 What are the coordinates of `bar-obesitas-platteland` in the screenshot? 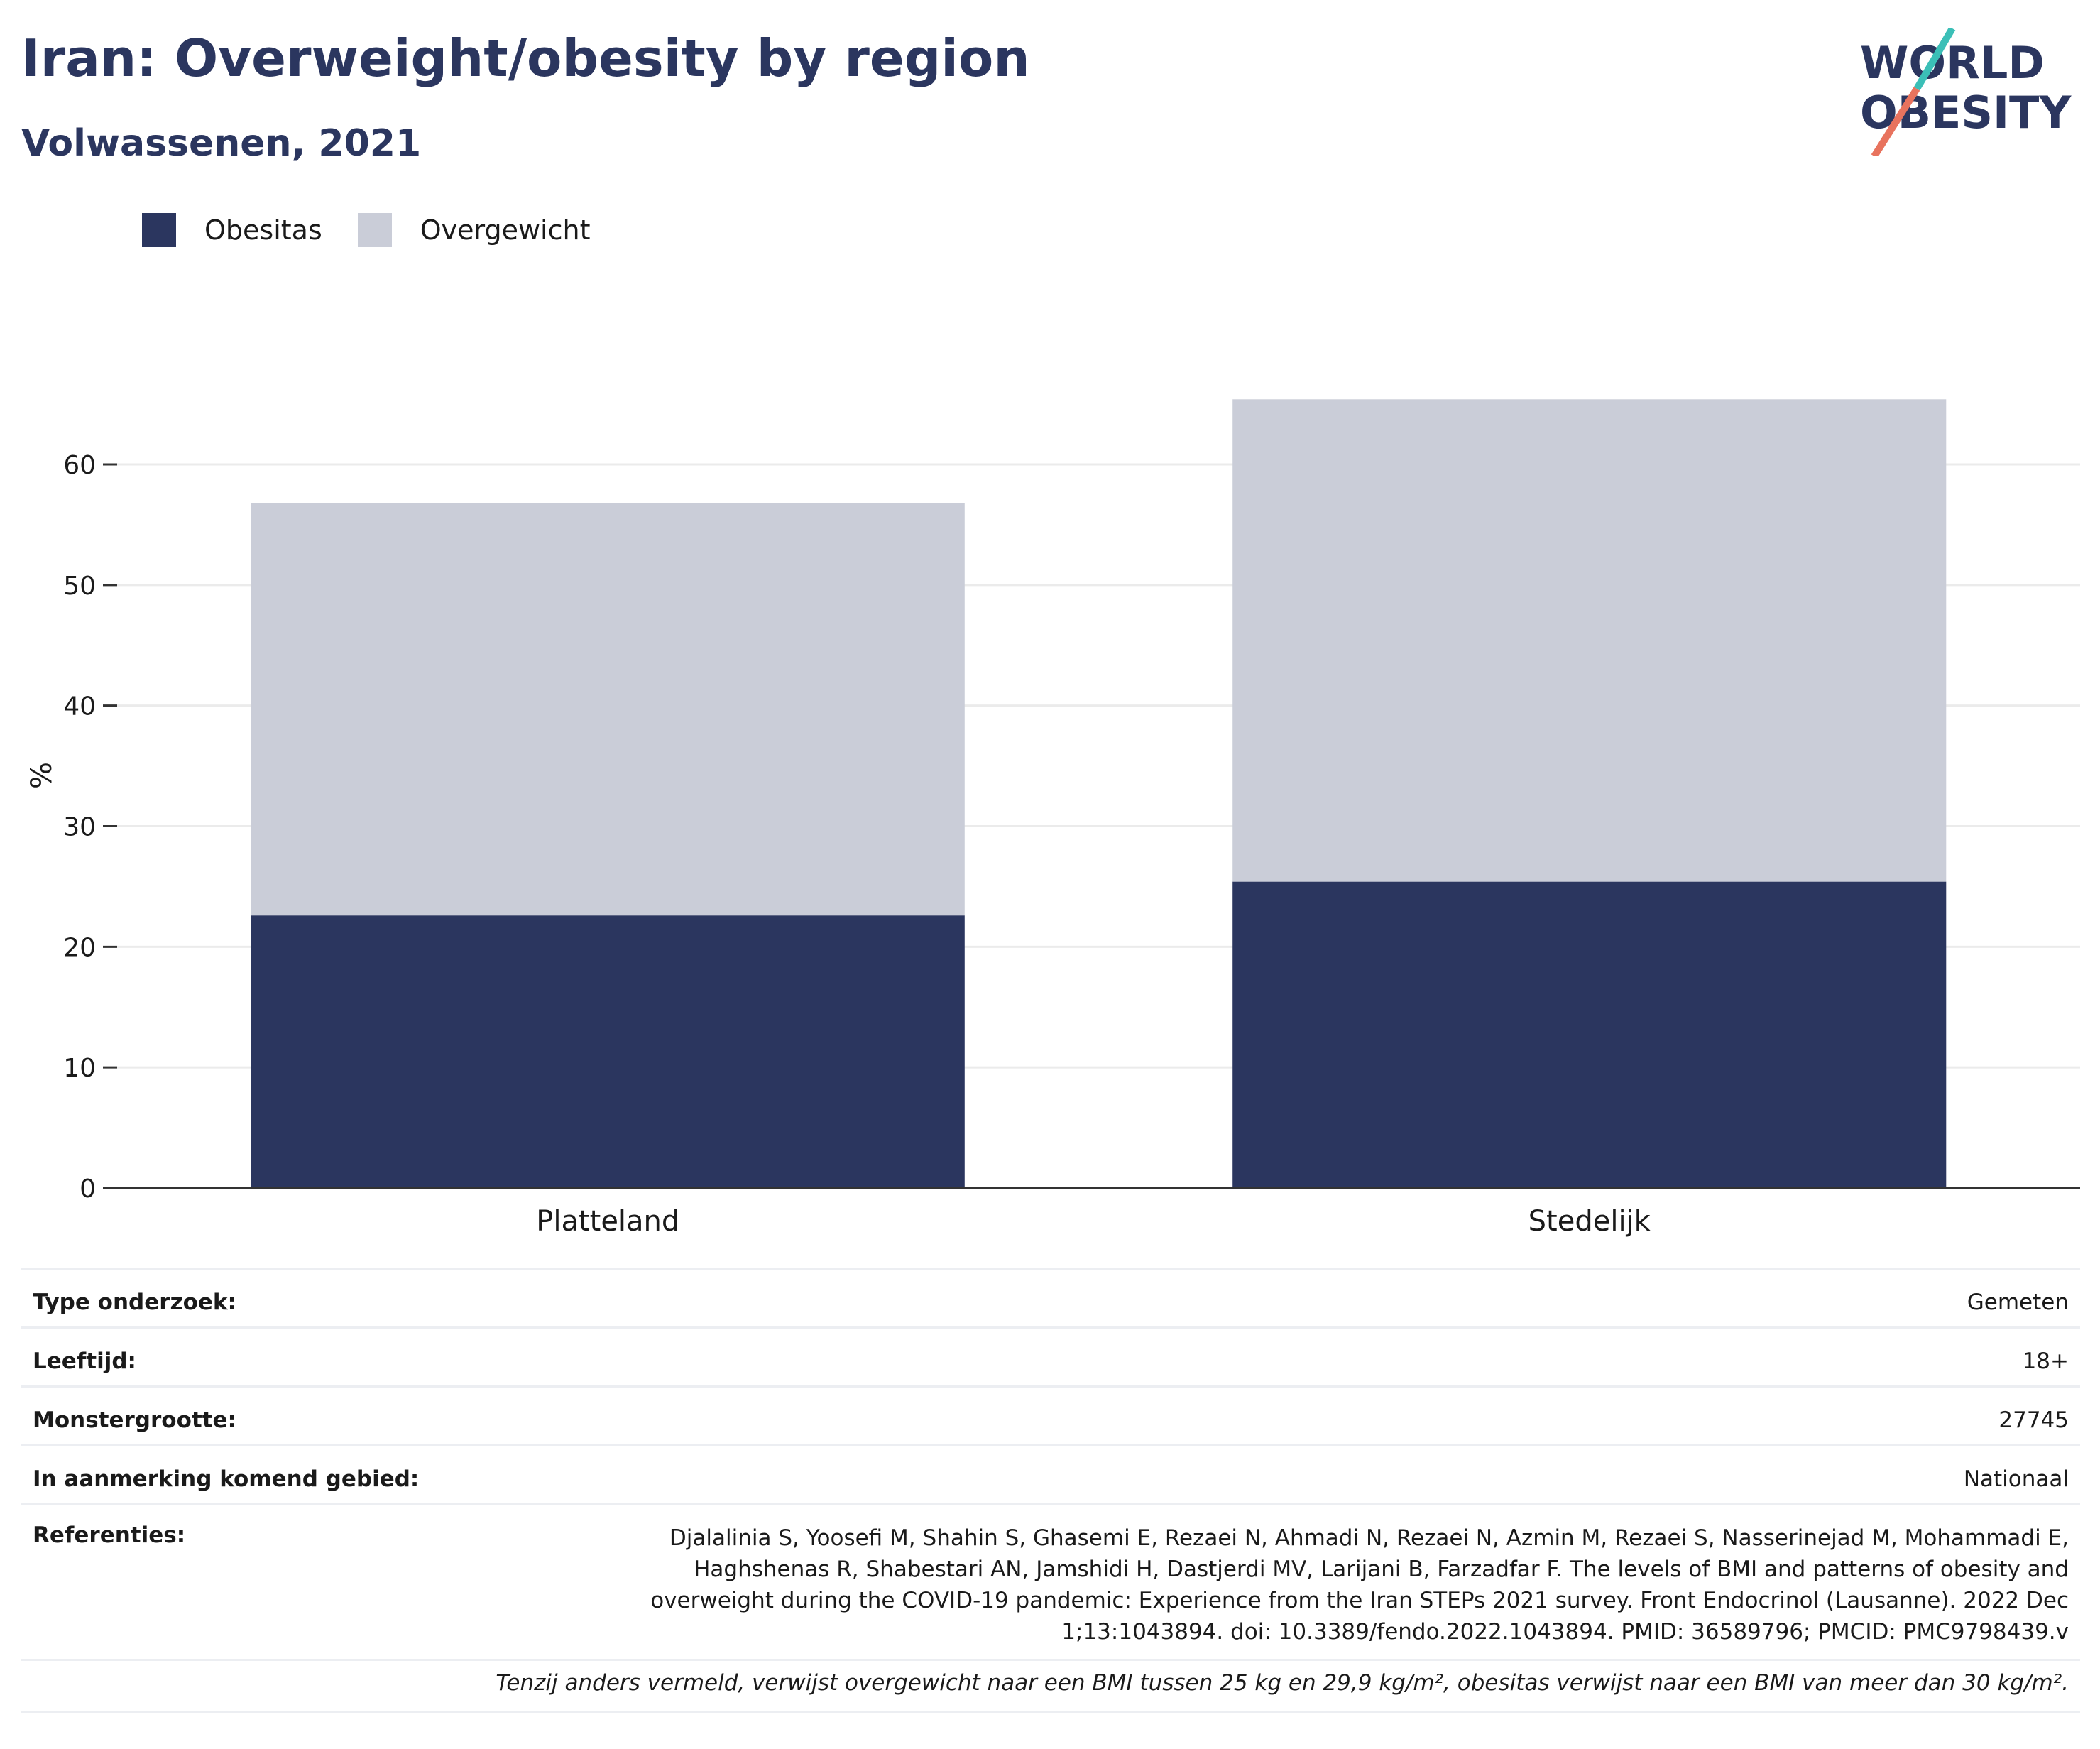 It's located at (608, 1051).